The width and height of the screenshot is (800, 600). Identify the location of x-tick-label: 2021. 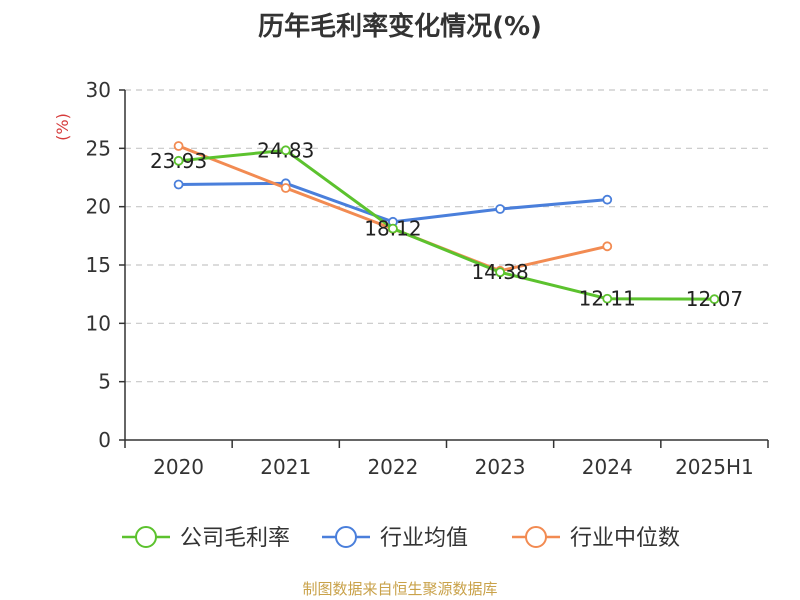
(285, 467).